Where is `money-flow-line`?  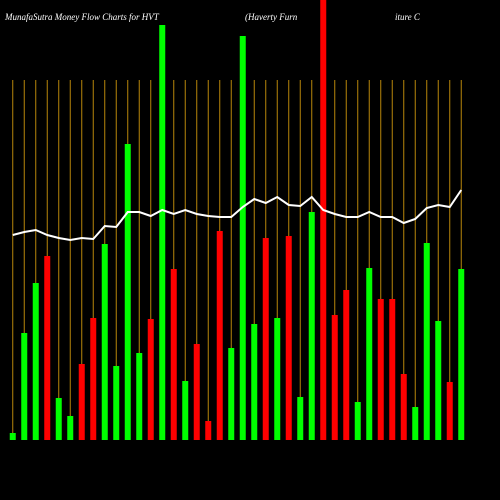 money-flow-line is located at coordinates (237, 215).